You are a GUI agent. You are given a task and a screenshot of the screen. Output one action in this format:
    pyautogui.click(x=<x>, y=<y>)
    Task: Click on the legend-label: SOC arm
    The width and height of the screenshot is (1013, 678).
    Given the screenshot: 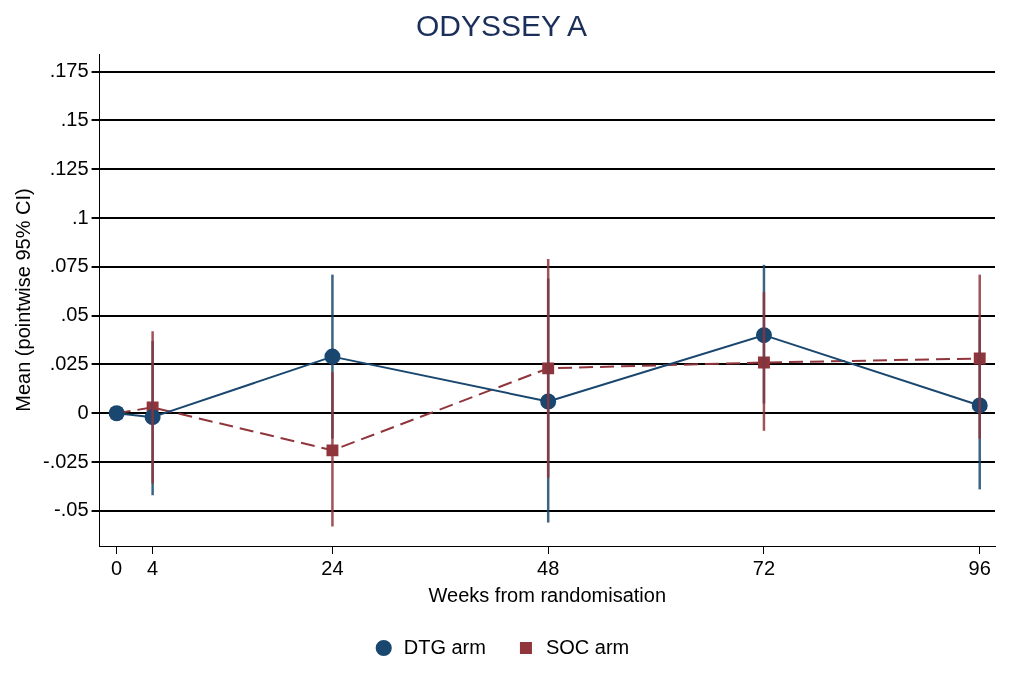 What is the action you would take?
    pyautogui.click(x=587, y=646)
    